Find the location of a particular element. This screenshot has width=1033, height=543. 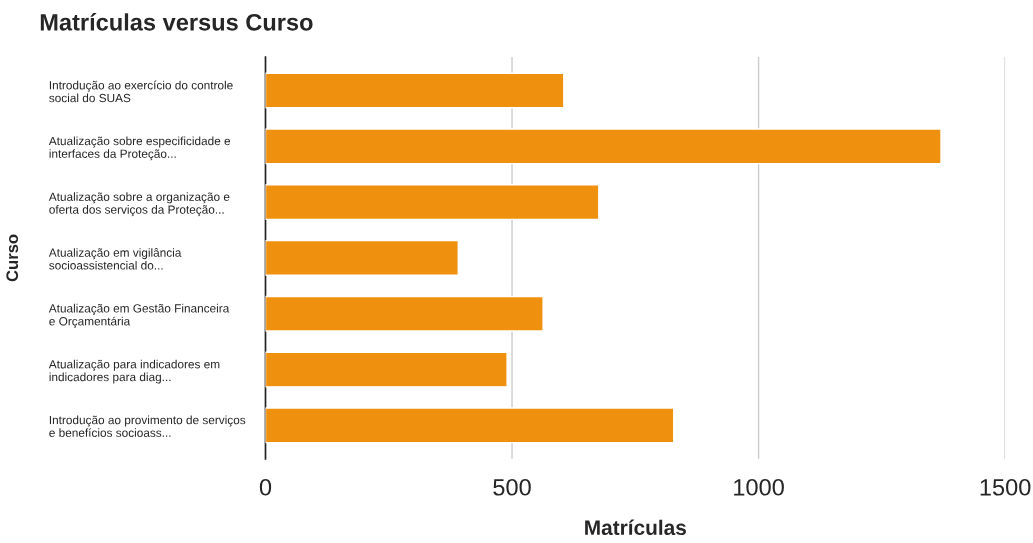

chart-title: Matrículas versus Curso is located at coordinates (176, 22).